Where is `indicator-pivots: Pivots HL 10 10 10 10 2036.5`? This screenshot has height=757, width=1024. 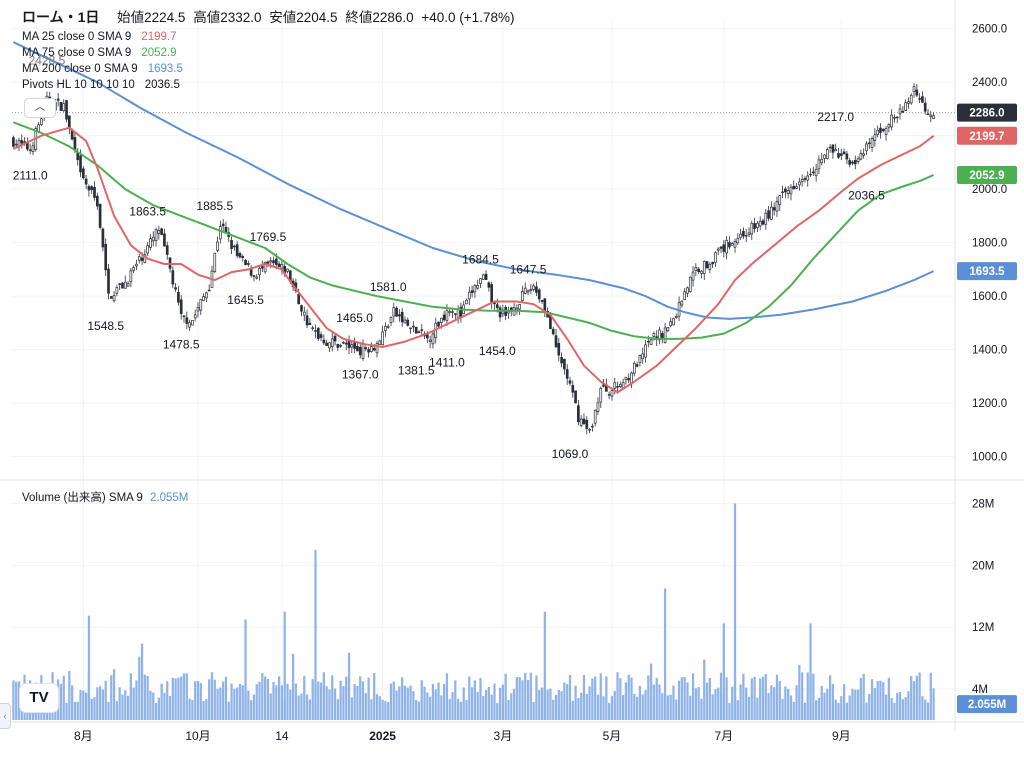 indicator-pivots: Pivots HL 10 10 10 10 2036.5 is located at coordinates (101, 85).